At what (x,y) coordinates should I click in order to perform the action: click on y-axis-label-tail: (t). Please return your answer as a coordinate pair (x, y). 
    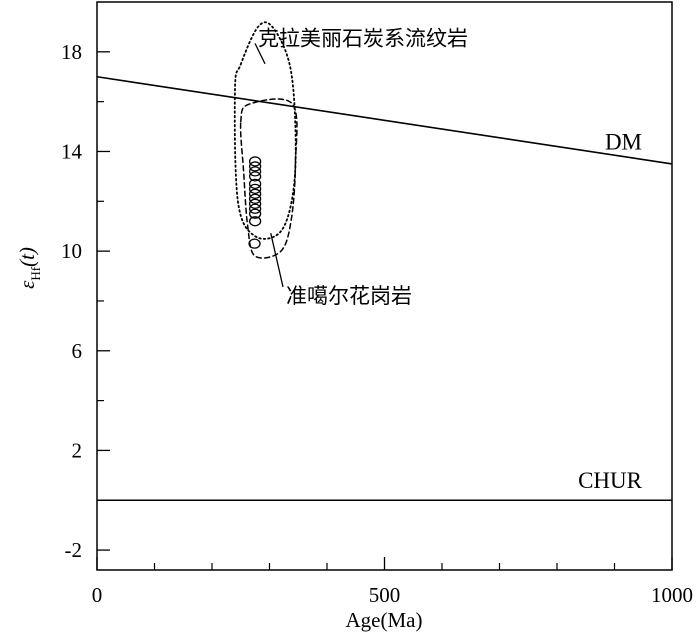
    Looking at the image, I should click on (27, 257).